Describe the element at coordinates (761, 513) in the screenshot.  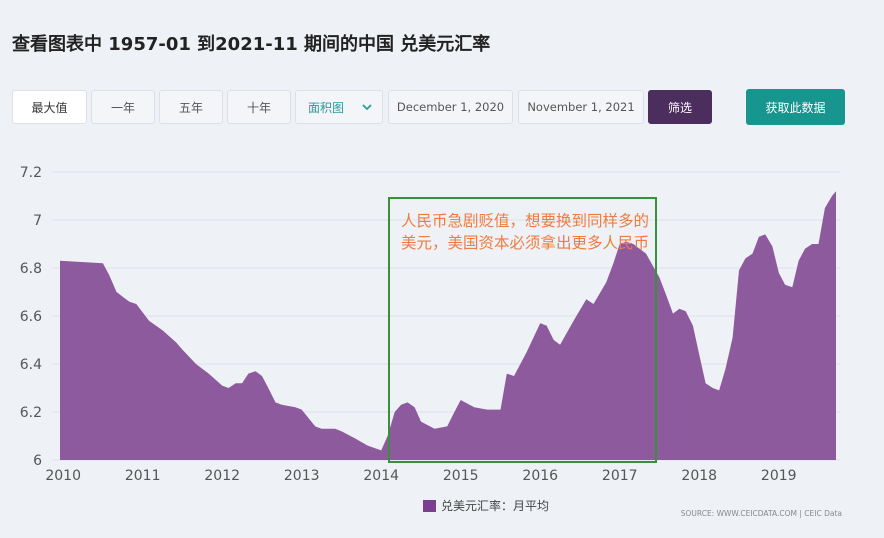
I see `source-note: SOURCE: WWW.CEICDATA.COM | CEIC Data` at that location.